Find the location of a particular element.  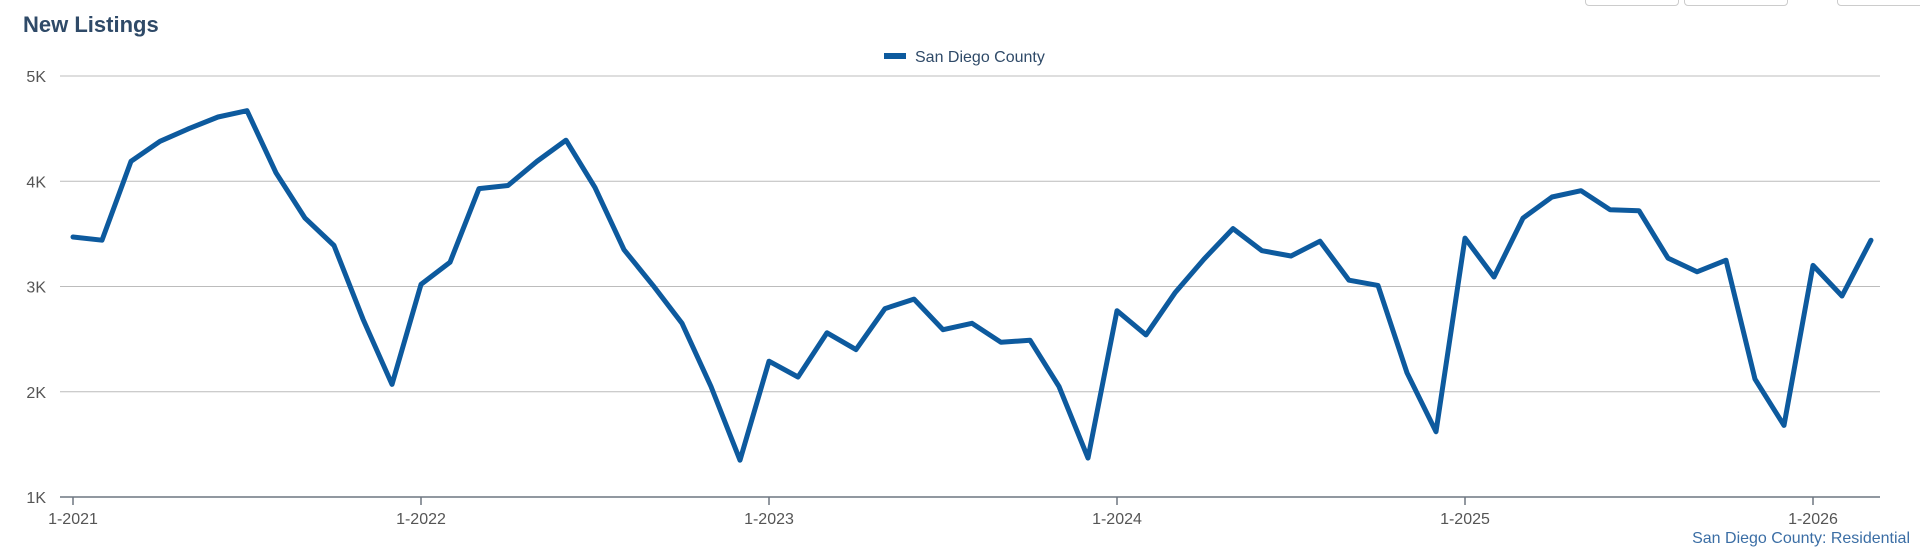

y-tick-label: 3K is located at coordinates (36, 288).